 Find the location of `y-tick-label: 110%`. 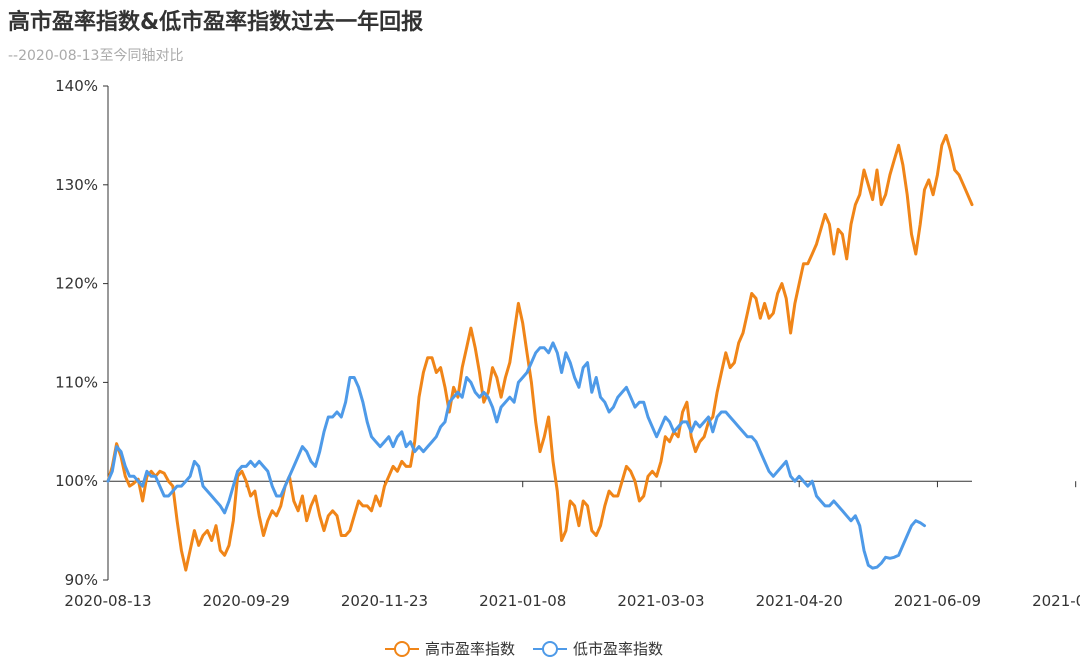

y-tick-label: 110% is located at coordinates (76, 382).